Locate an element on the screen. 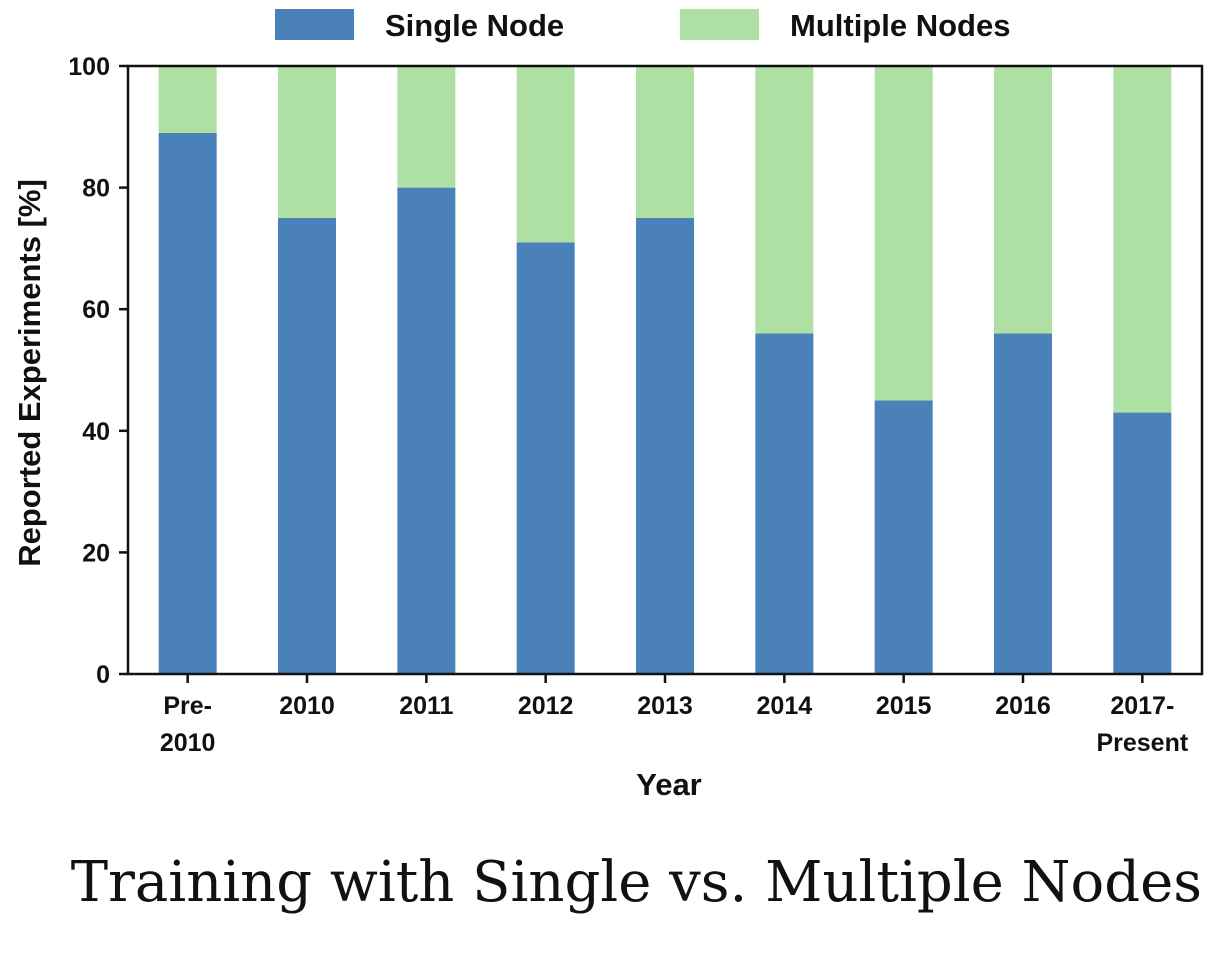 The image size is (1218, 975). caption-text: Training with Single vs. Multiple Nodes is located at coordinates (636, 882).